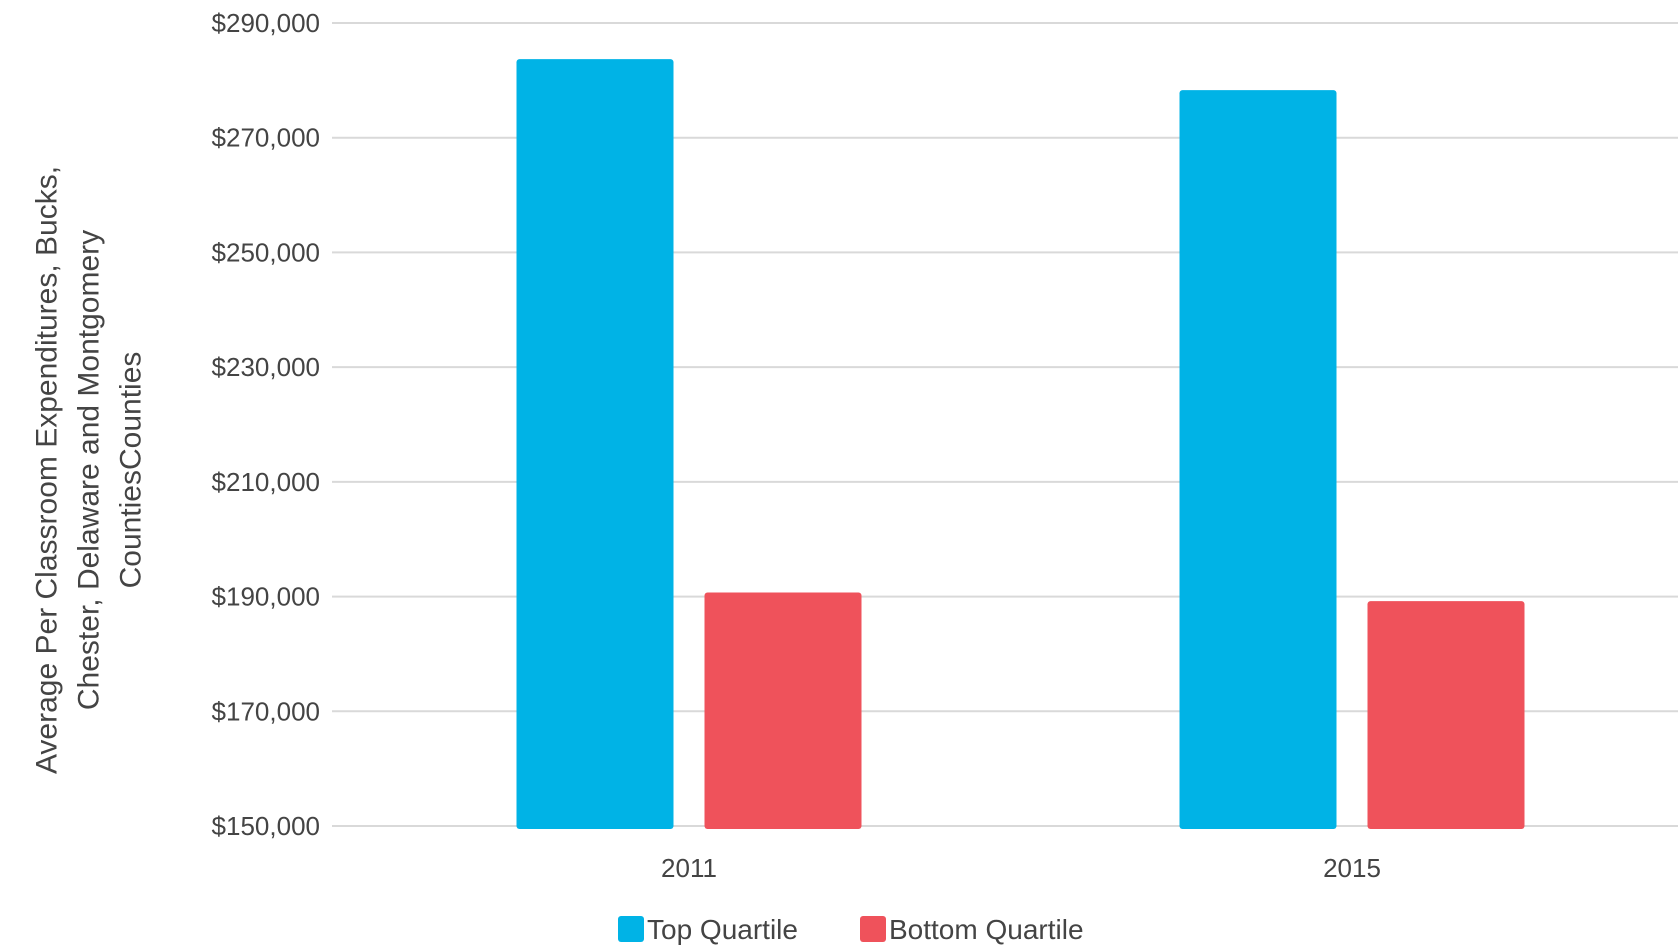  Describe the element at coordinates (266, 252) in the screenshot. I see `y-tick-label: $250,000` at that location.